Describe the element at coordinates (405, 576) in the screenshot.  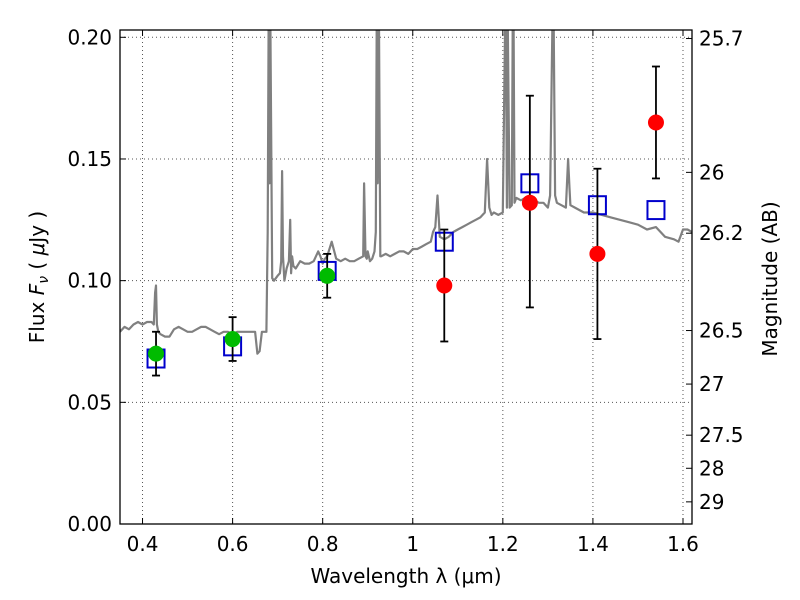
I see `x-axis-title: Wavelength λ (μm)` at that location.